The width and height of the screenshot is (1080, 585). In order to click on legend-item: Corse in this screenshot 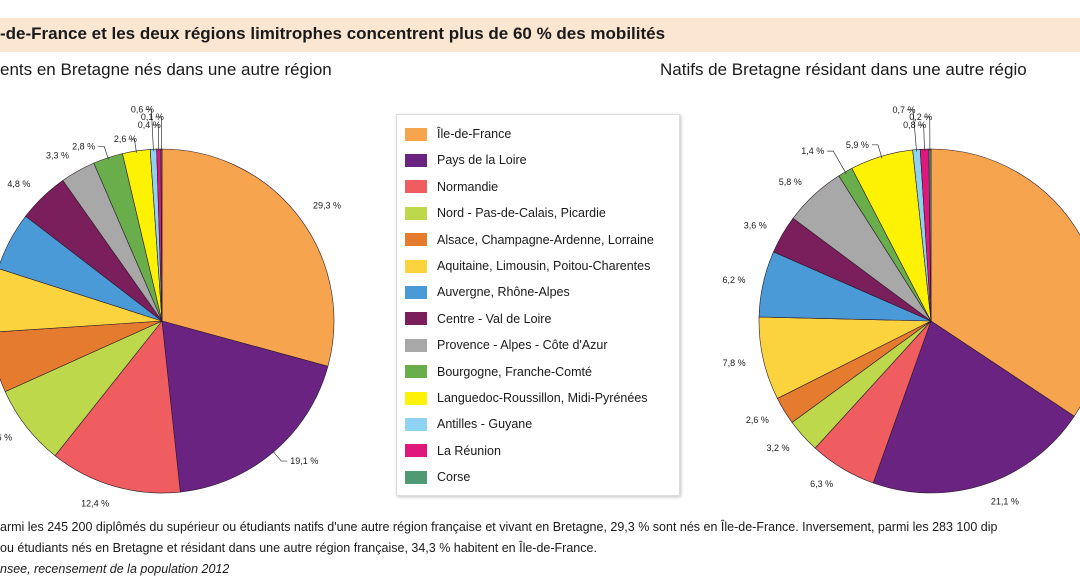, I will do `click(437, 477)`.